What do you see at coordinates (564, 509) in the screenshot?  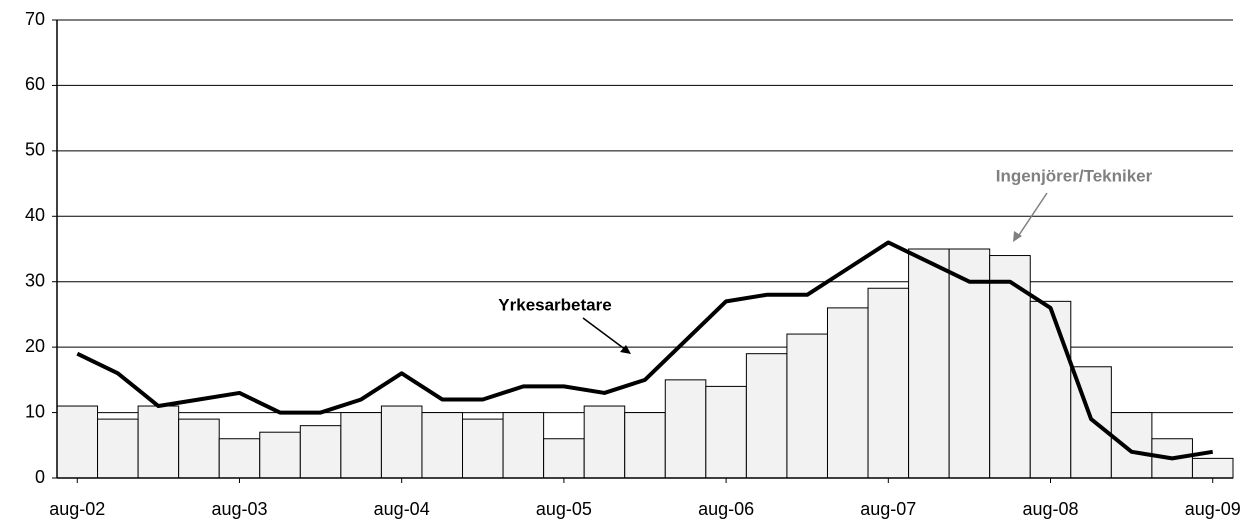 I see `x-tick-label: aug-05` at bounding box center [564, 509].